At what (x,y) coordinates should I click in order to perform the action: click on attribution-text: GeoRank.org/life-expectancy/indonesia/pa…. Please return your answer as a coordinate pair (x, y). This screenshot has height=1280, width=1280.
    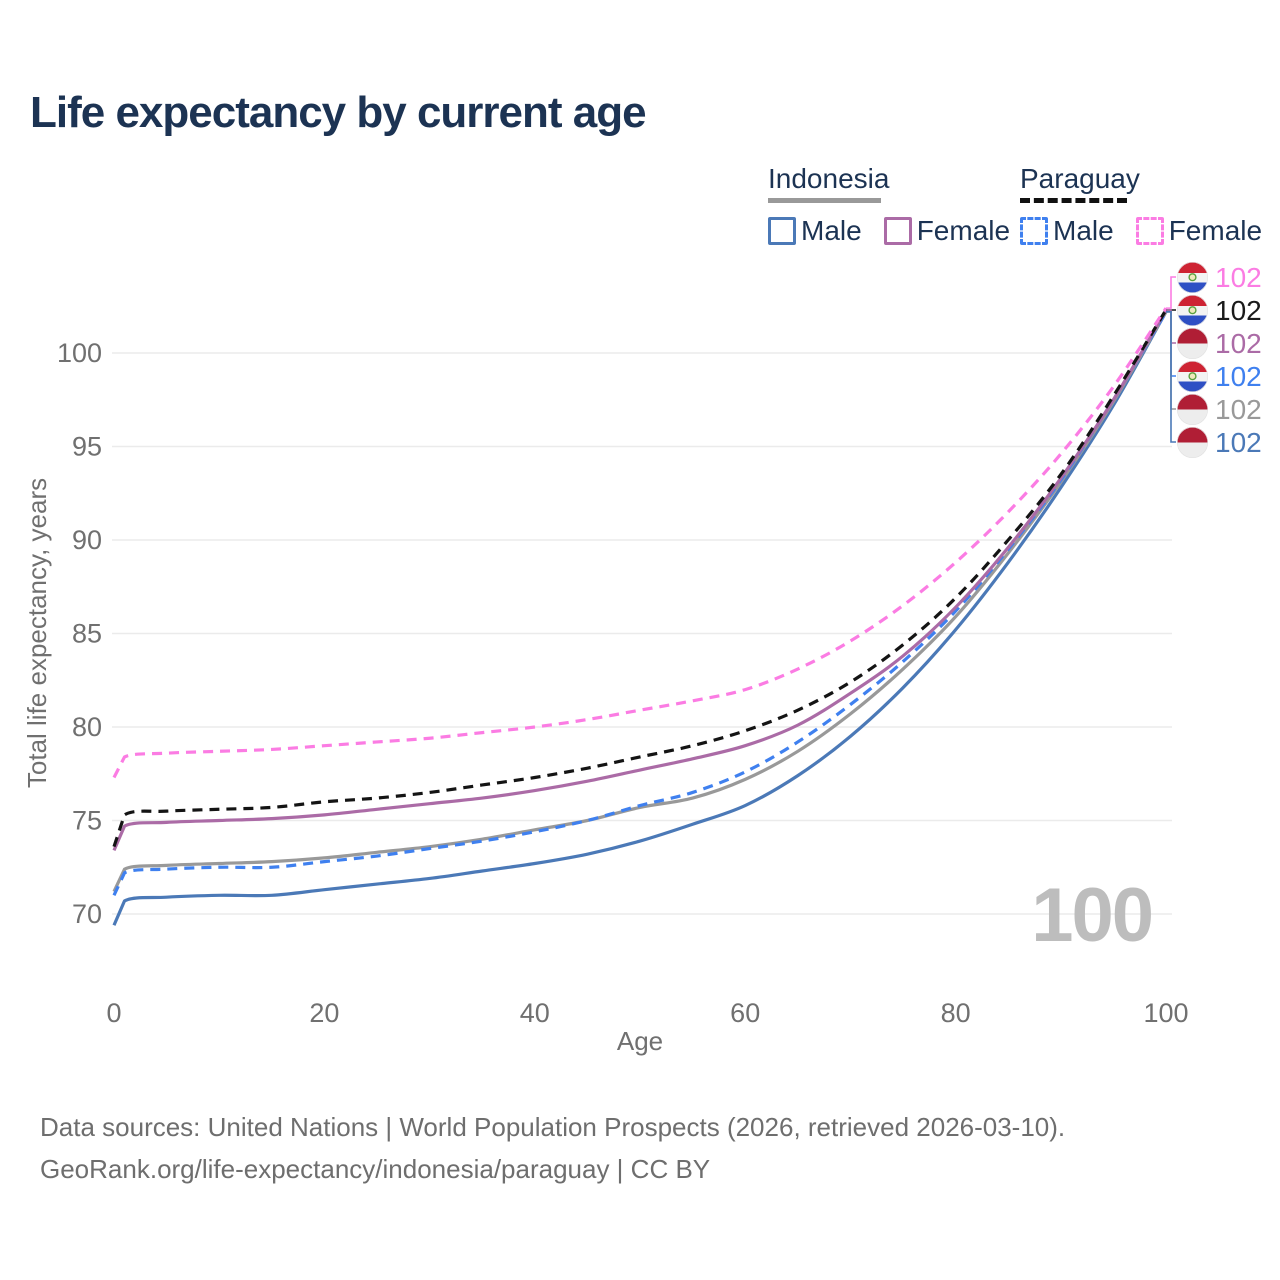
    Looking at the image, I should click on (375, 1169).